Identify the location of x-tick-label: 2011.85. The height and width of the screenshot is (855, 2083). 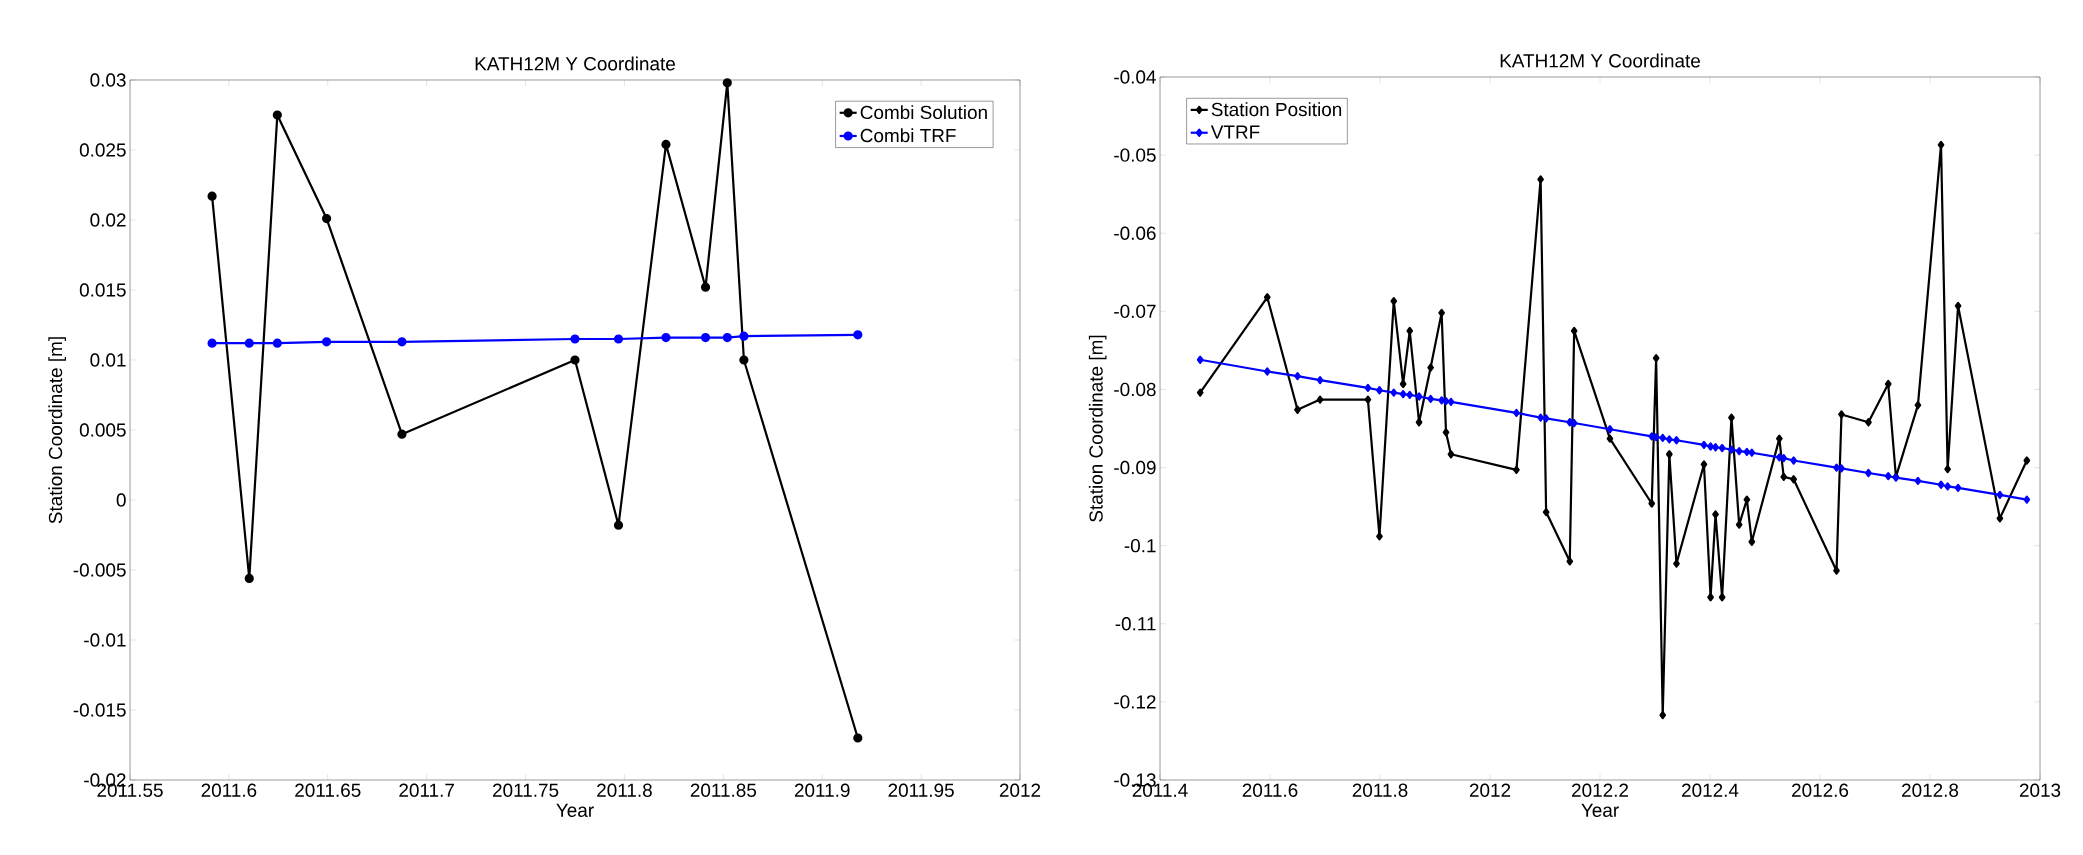
(723, 790).